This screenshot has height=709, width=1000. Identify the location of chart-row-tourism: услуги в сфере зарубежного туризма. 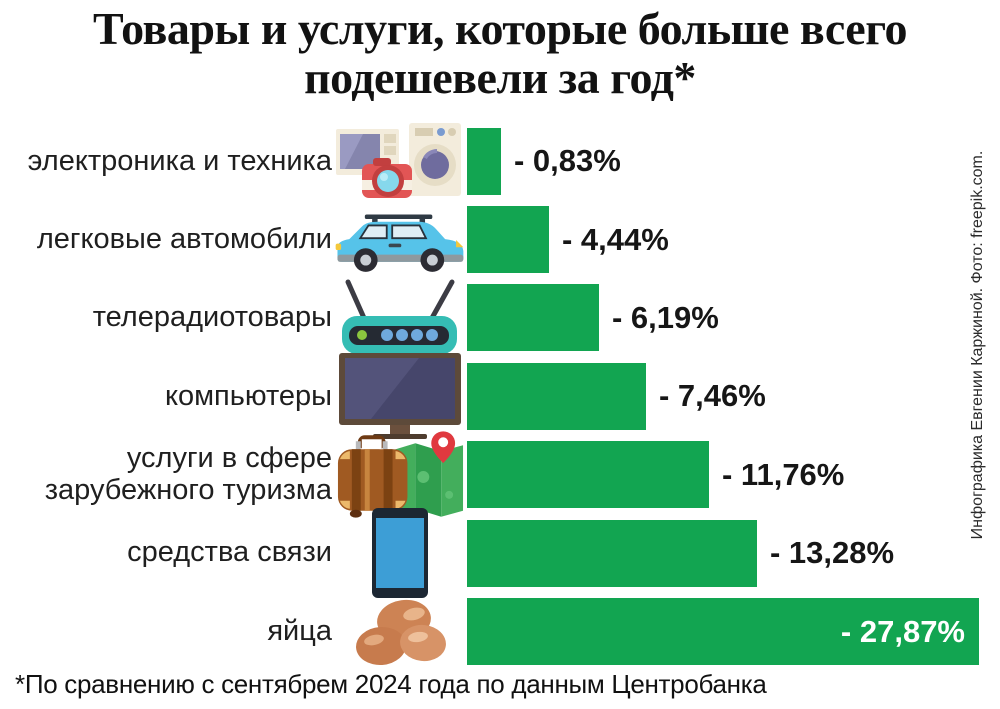
(500, 474).